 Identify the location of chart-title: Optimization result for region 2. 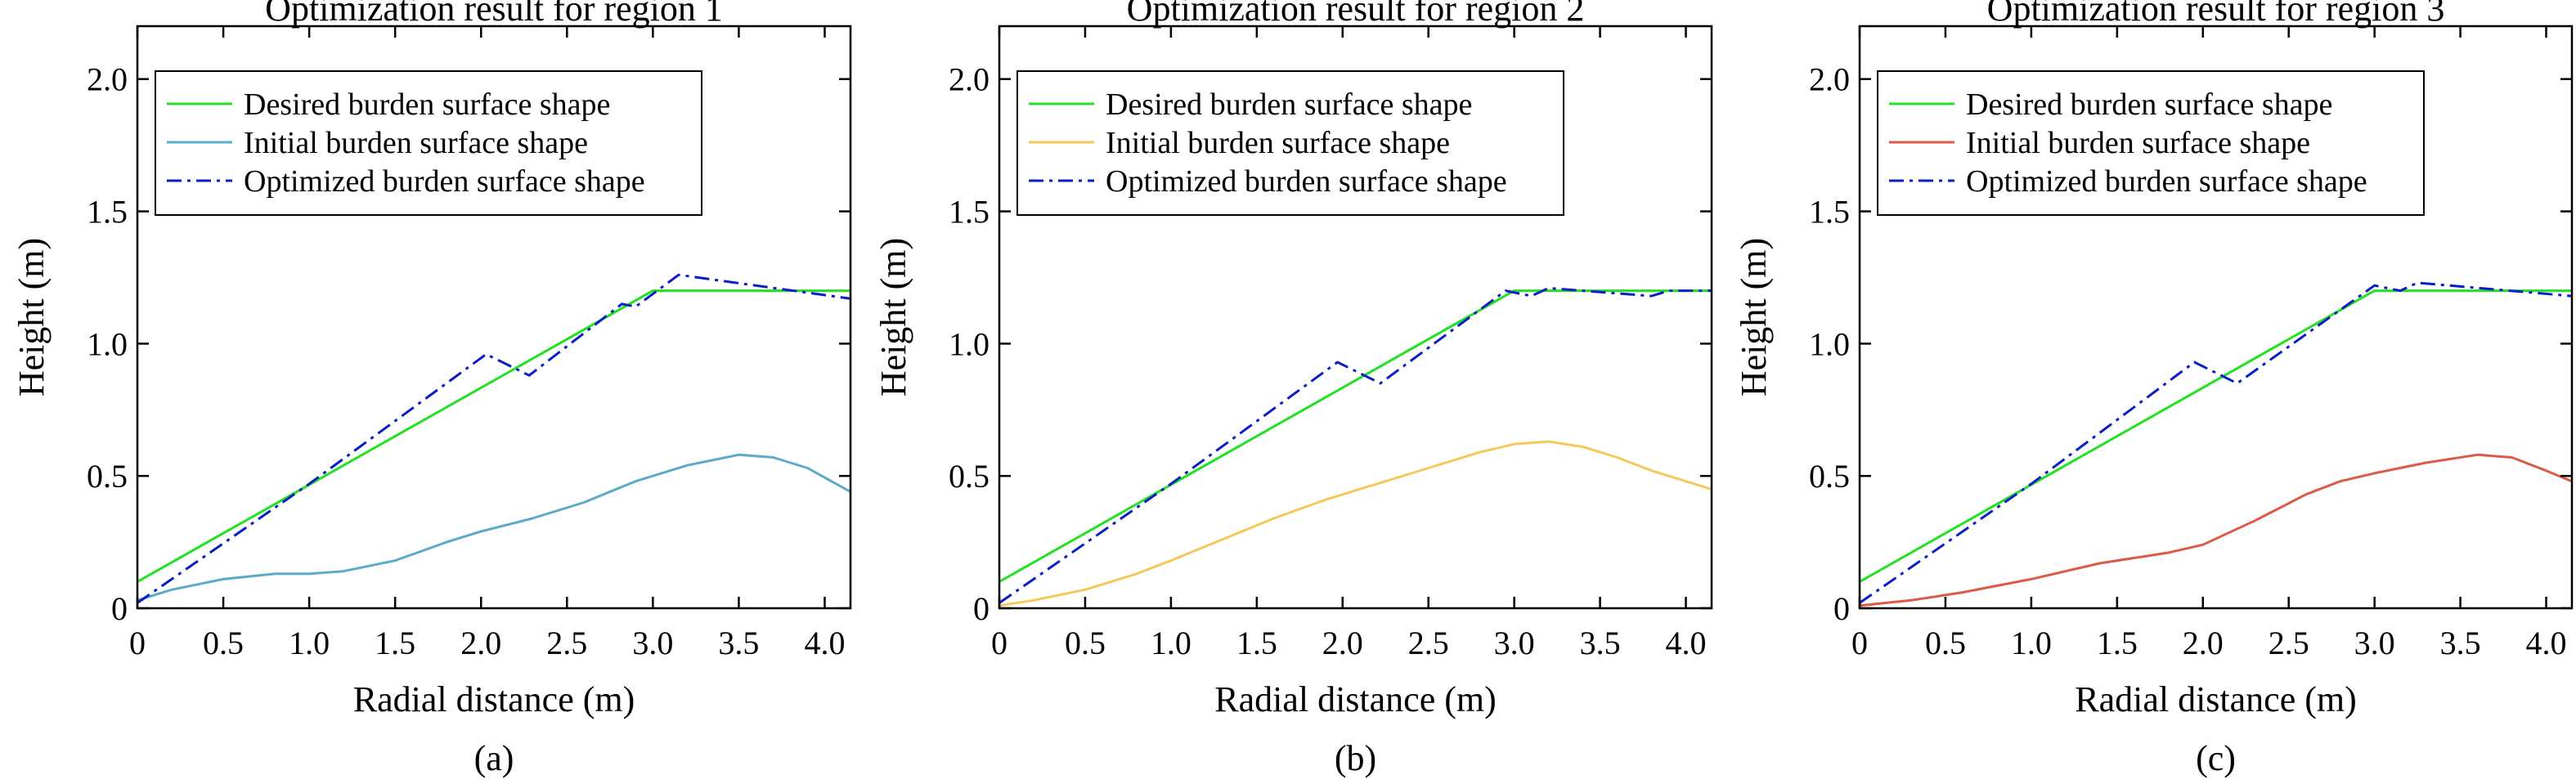
(1356, 15).